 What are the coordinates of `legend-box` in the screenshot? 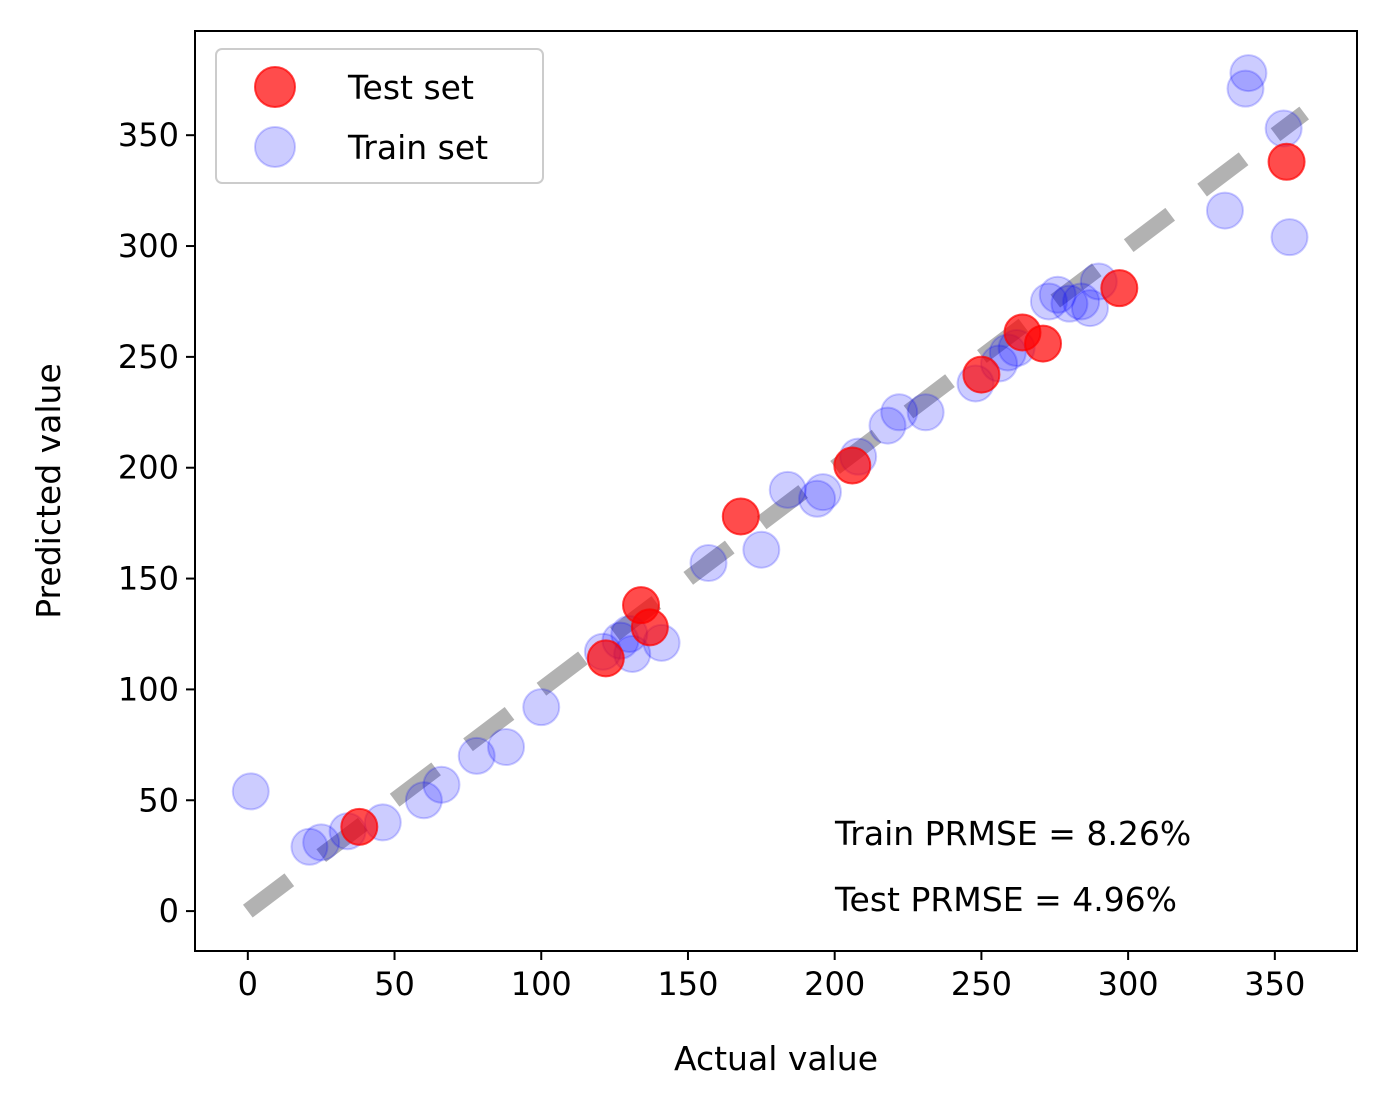 It's located at (379, 116).